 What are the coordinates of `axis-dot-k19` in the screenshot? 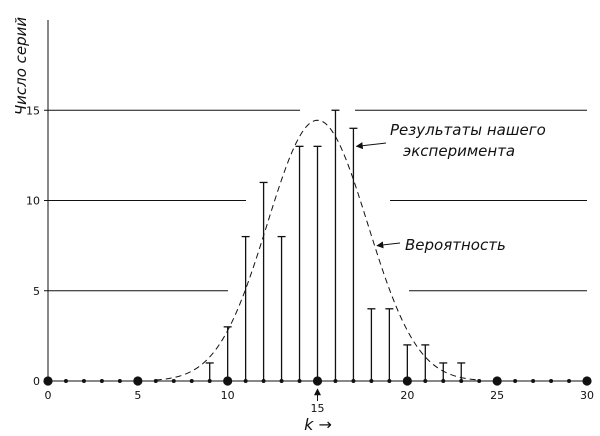 It's located at (389, 381).